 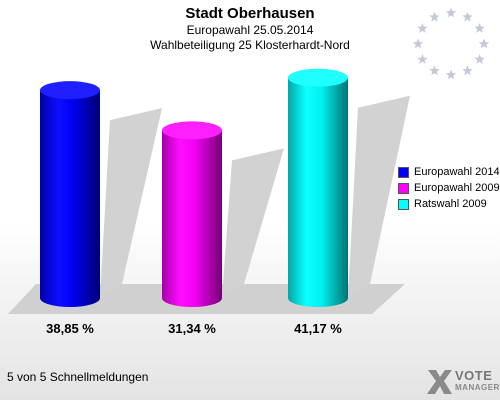 What do you see at coordinates (474, 375) in the screenshot?
I see `logo-text-vote: VOTE` at bounding box center [474, 375].